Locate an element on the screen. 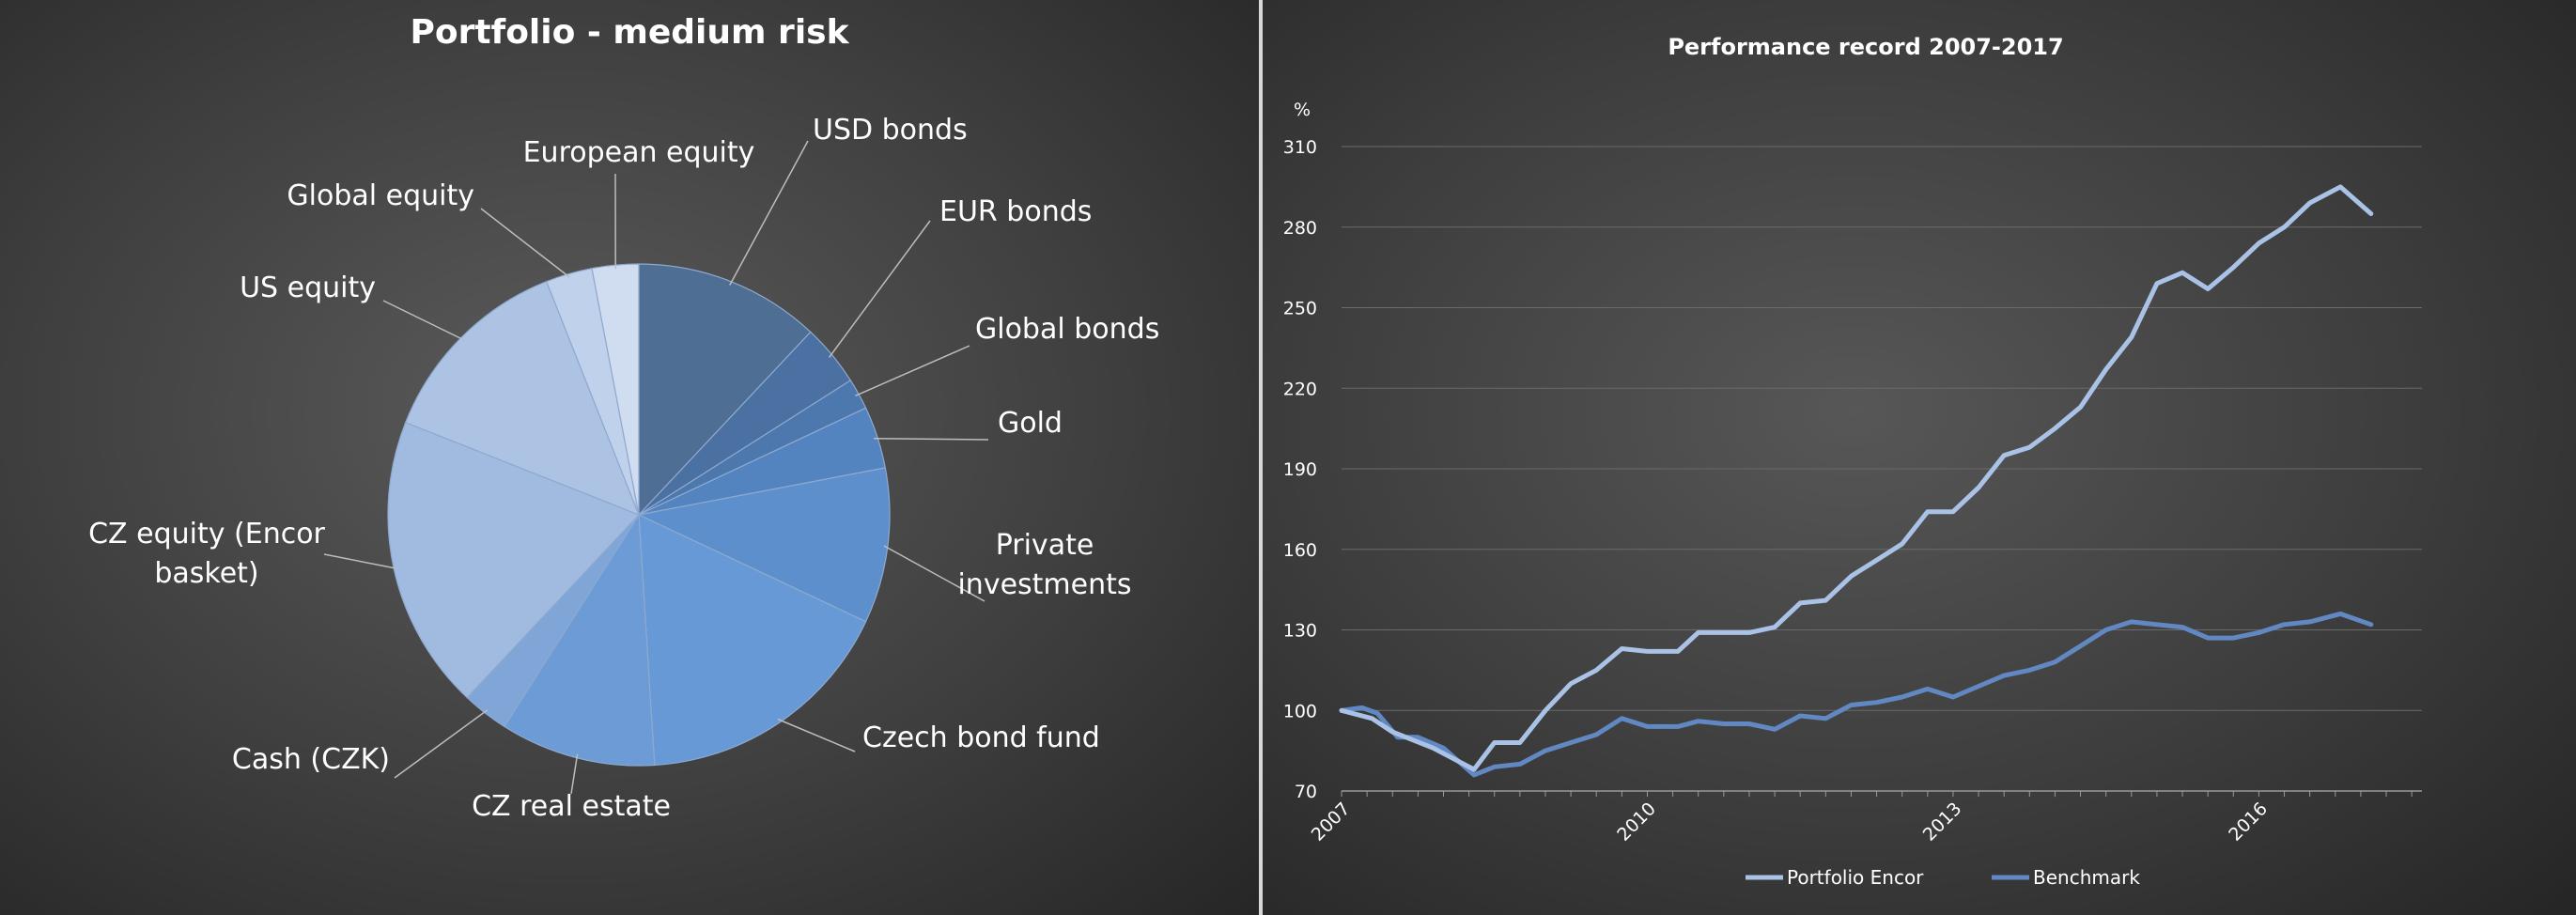 The width and height of the screenshot is (2576, 915). y-tick-label: 160 is located at coordinates (1300, 550).